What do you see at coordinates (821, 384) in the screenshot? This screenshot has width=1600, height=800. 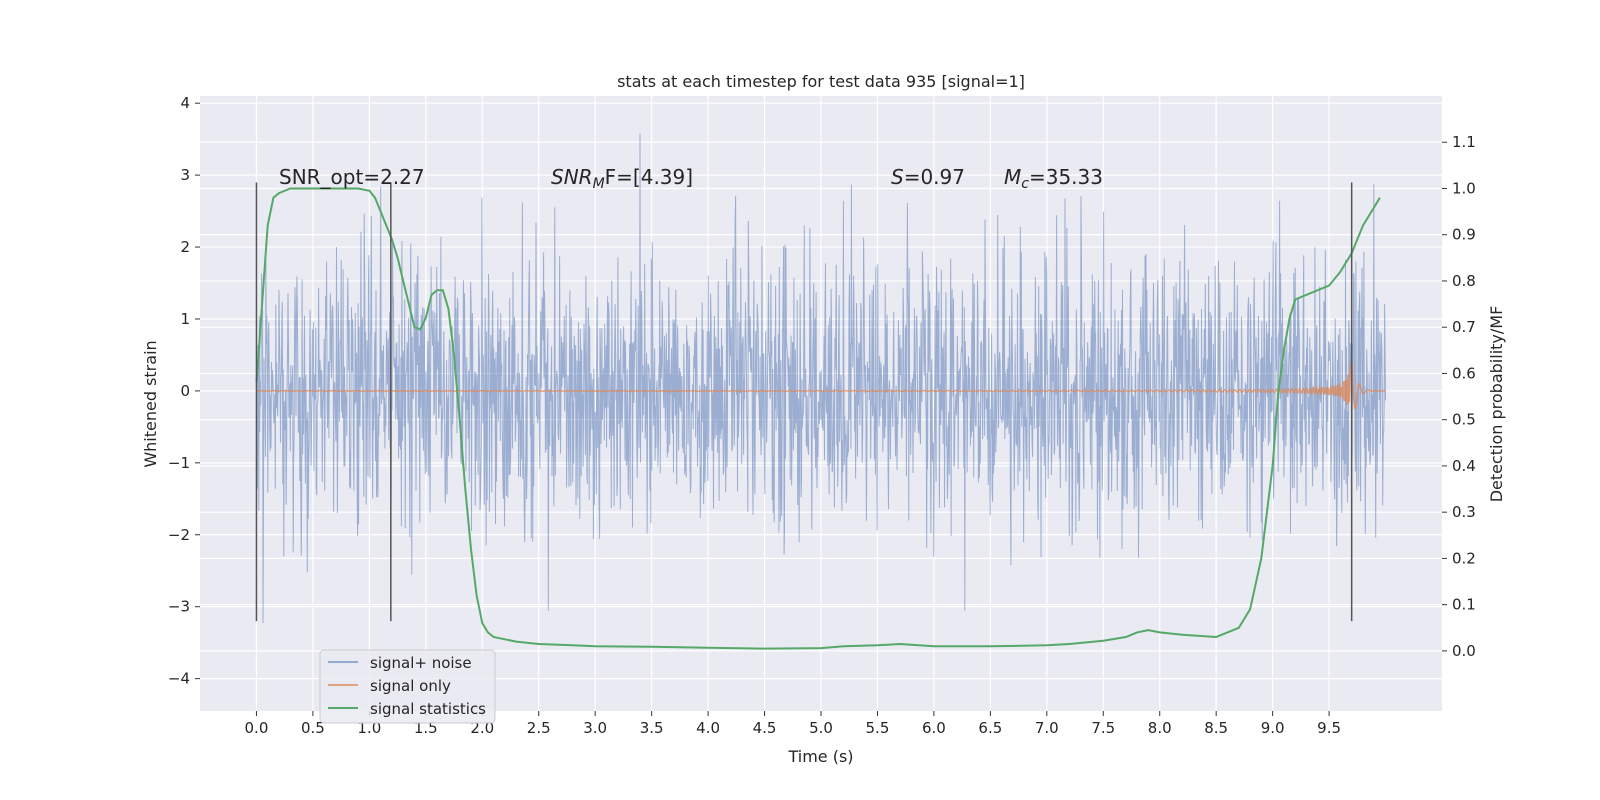 I see `series-signal-only-line` at bounding box center [821, 384].